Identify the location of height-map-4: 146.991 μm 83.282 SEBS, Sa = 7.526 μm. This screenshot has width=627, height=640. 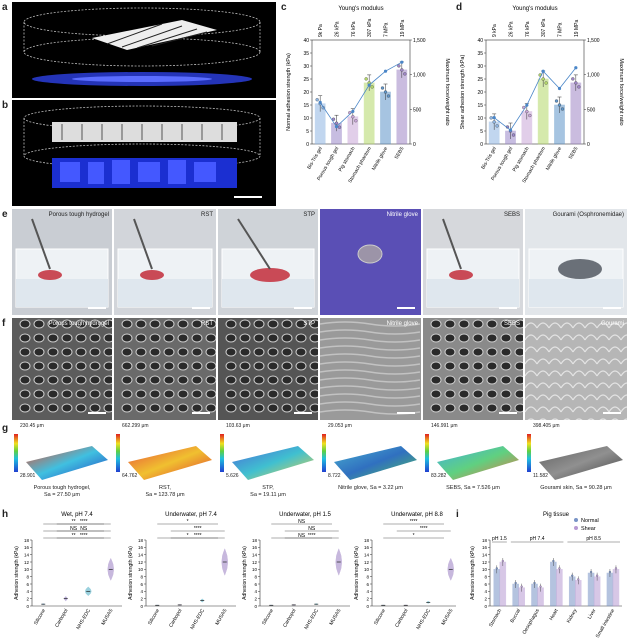
(473, 465).